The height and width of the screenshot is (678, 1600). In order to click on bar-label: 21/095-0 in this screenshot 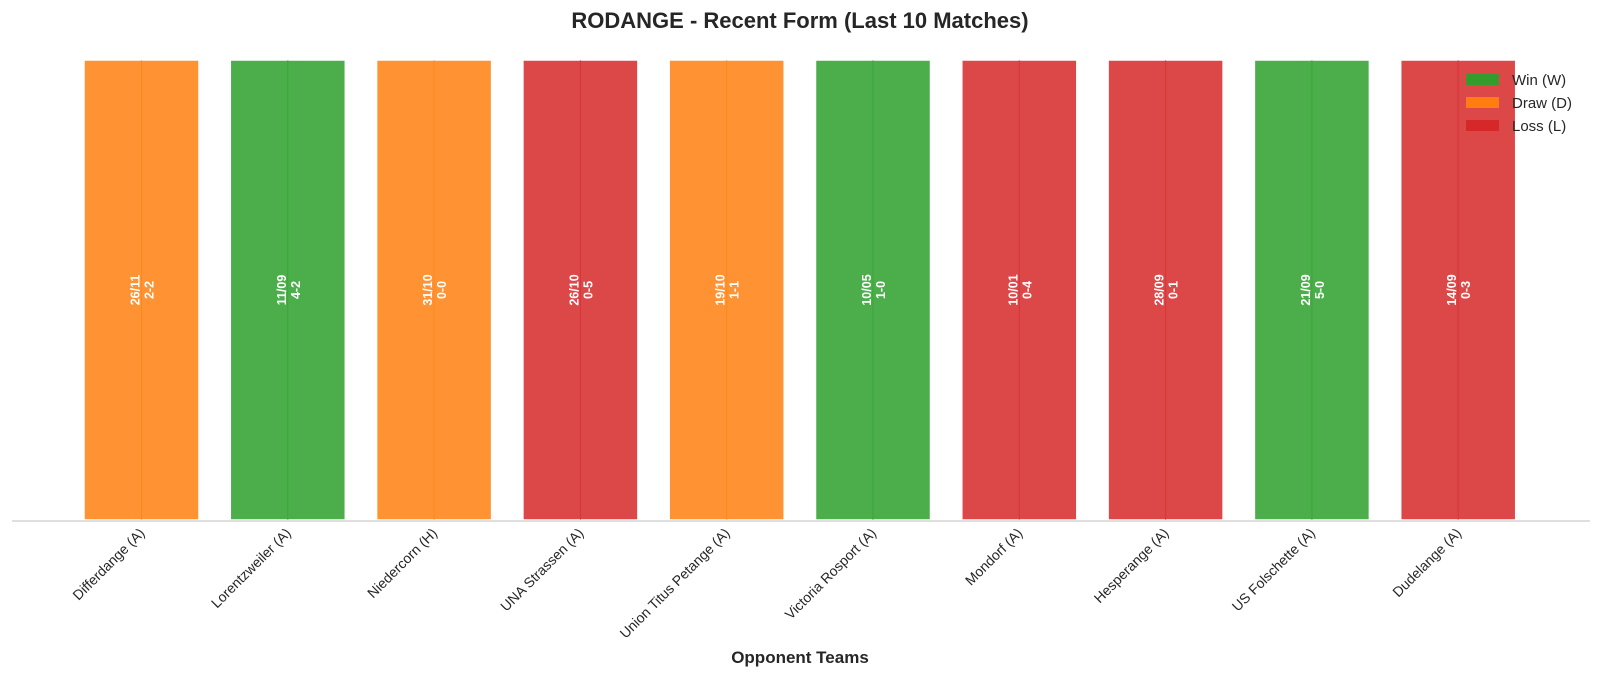, I will do `click(1313, 289)`.